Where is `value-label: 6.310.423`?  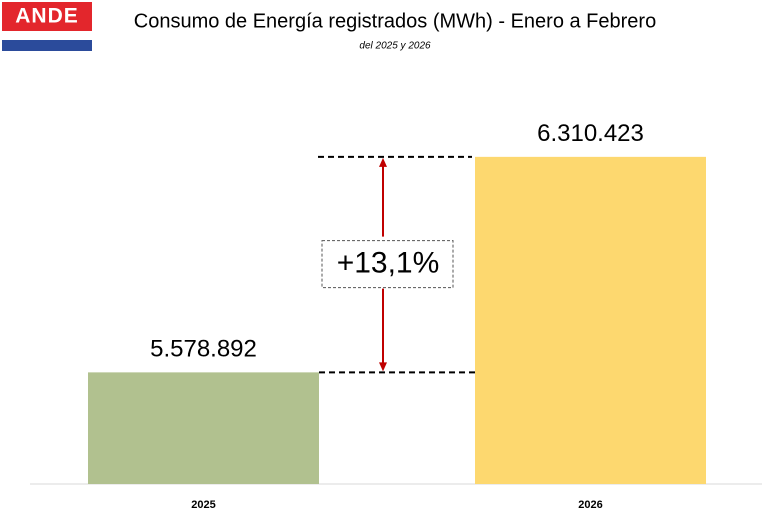
value-label: 6.310.423 is located at coordinates (590, 133).